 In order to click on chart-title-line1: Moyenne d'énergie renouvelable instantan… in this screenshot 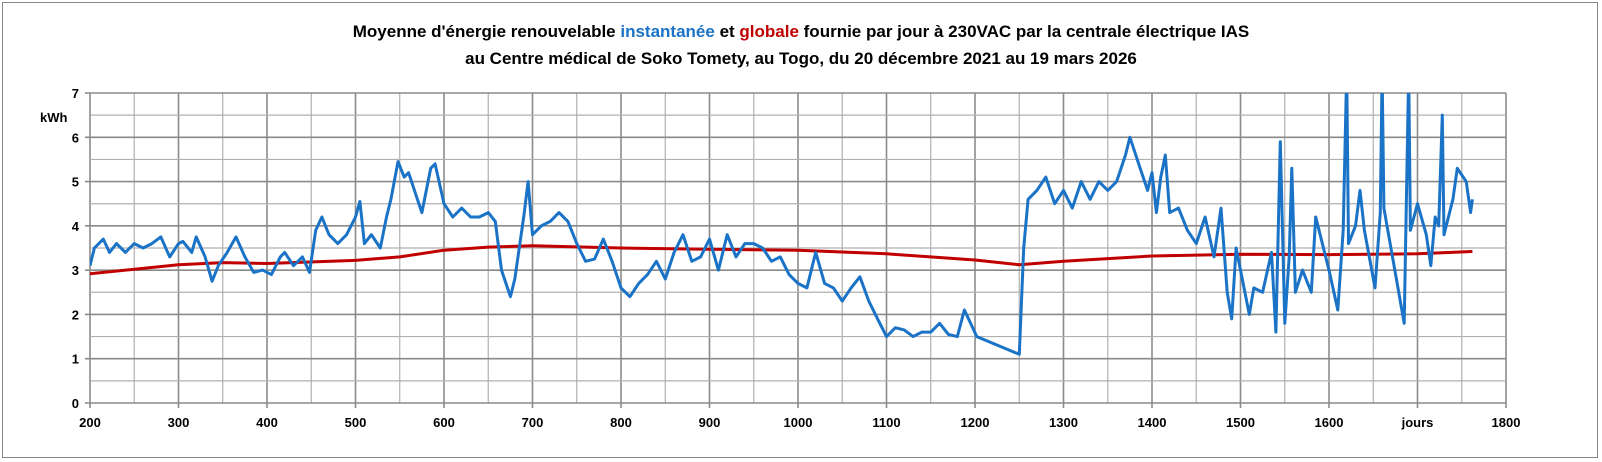, I will do `click(801, 32)`.